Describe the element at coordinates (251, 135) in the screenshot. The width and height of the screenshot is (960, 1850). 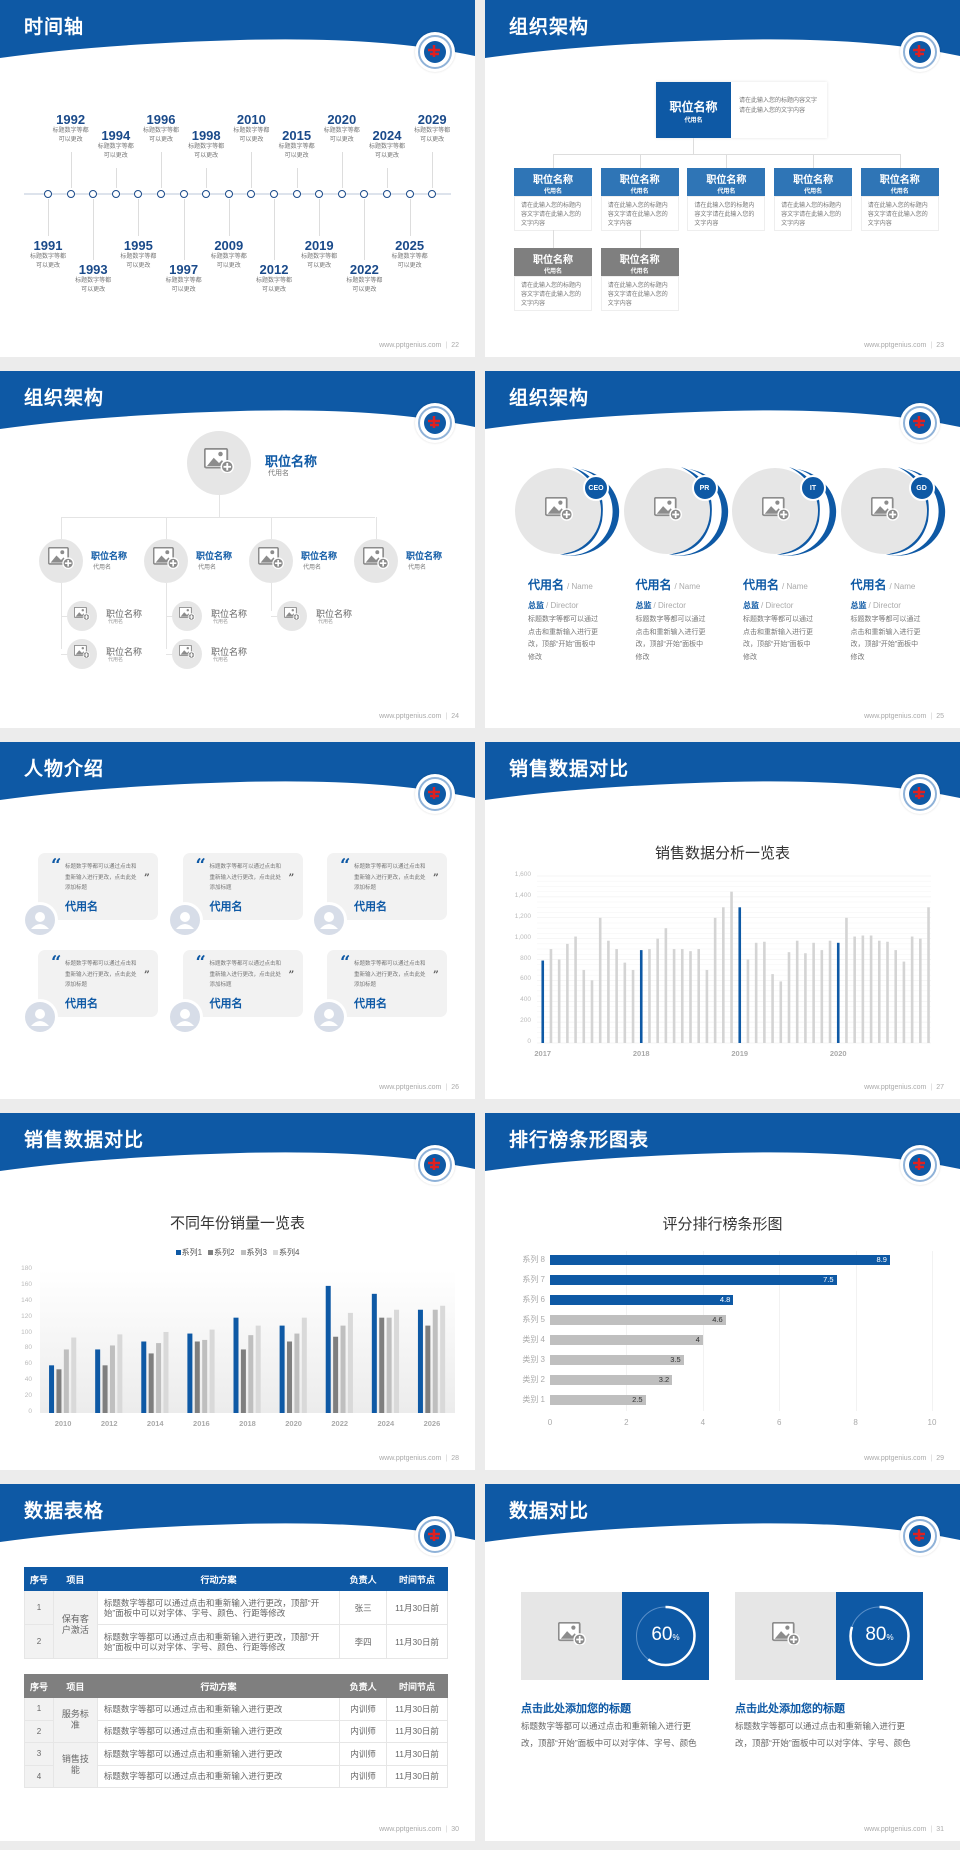
I see `timeline-text: 标题数字等都可以更改` at that location.